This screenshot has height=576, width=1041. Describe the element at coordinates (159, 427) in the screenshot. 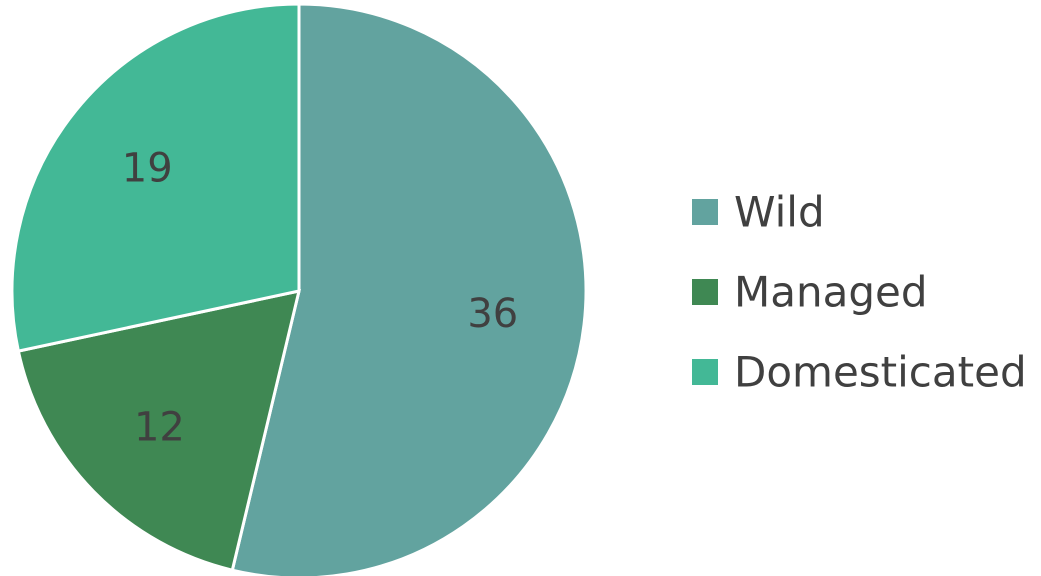

I see `data-label-managed: 12` at that location.